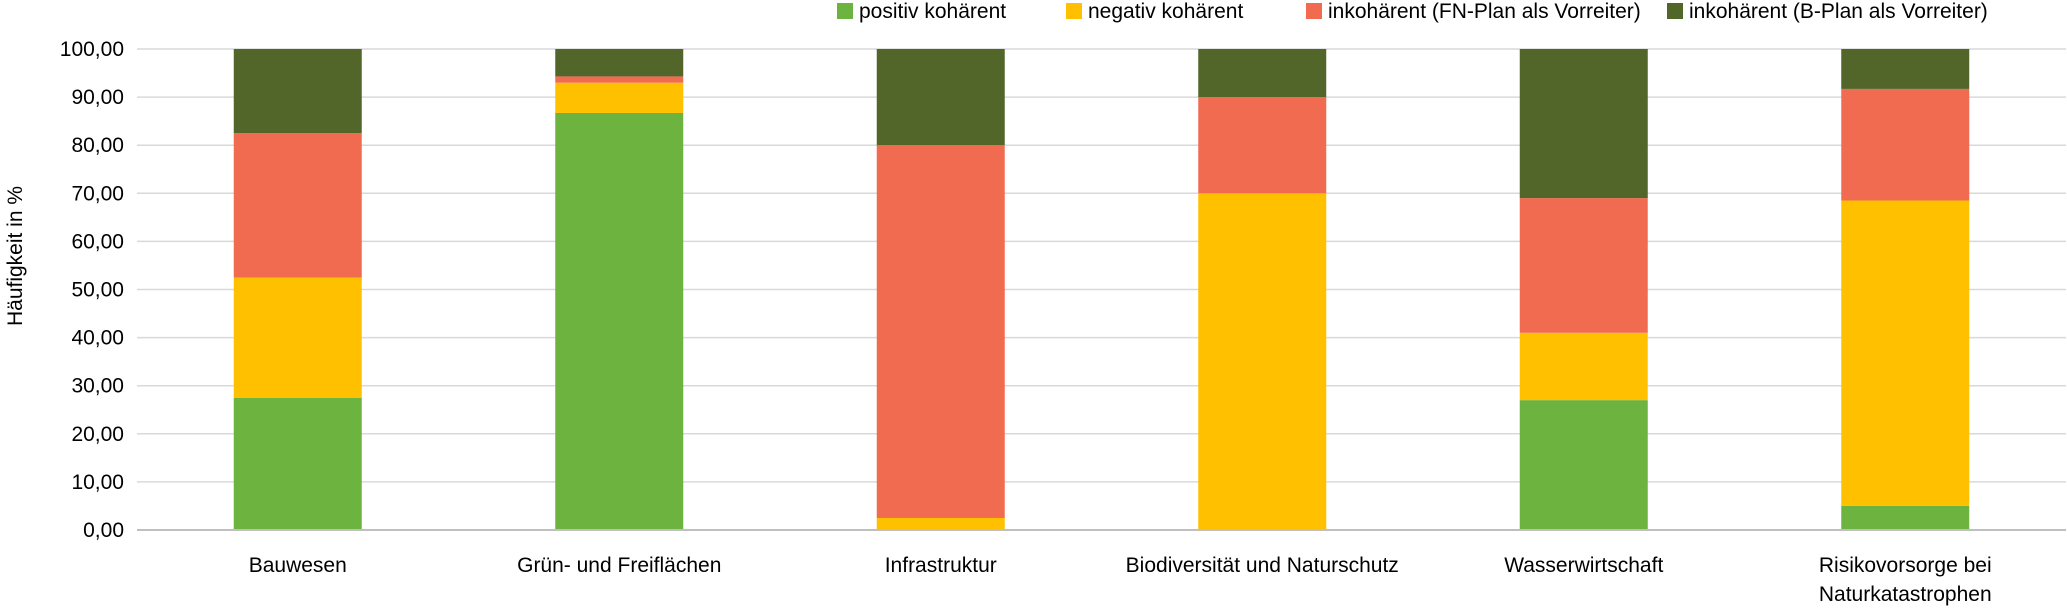  Describe the element at coordinates (97, 386) in the screenshot. I see `y-tick-label: 30,00` at that location.